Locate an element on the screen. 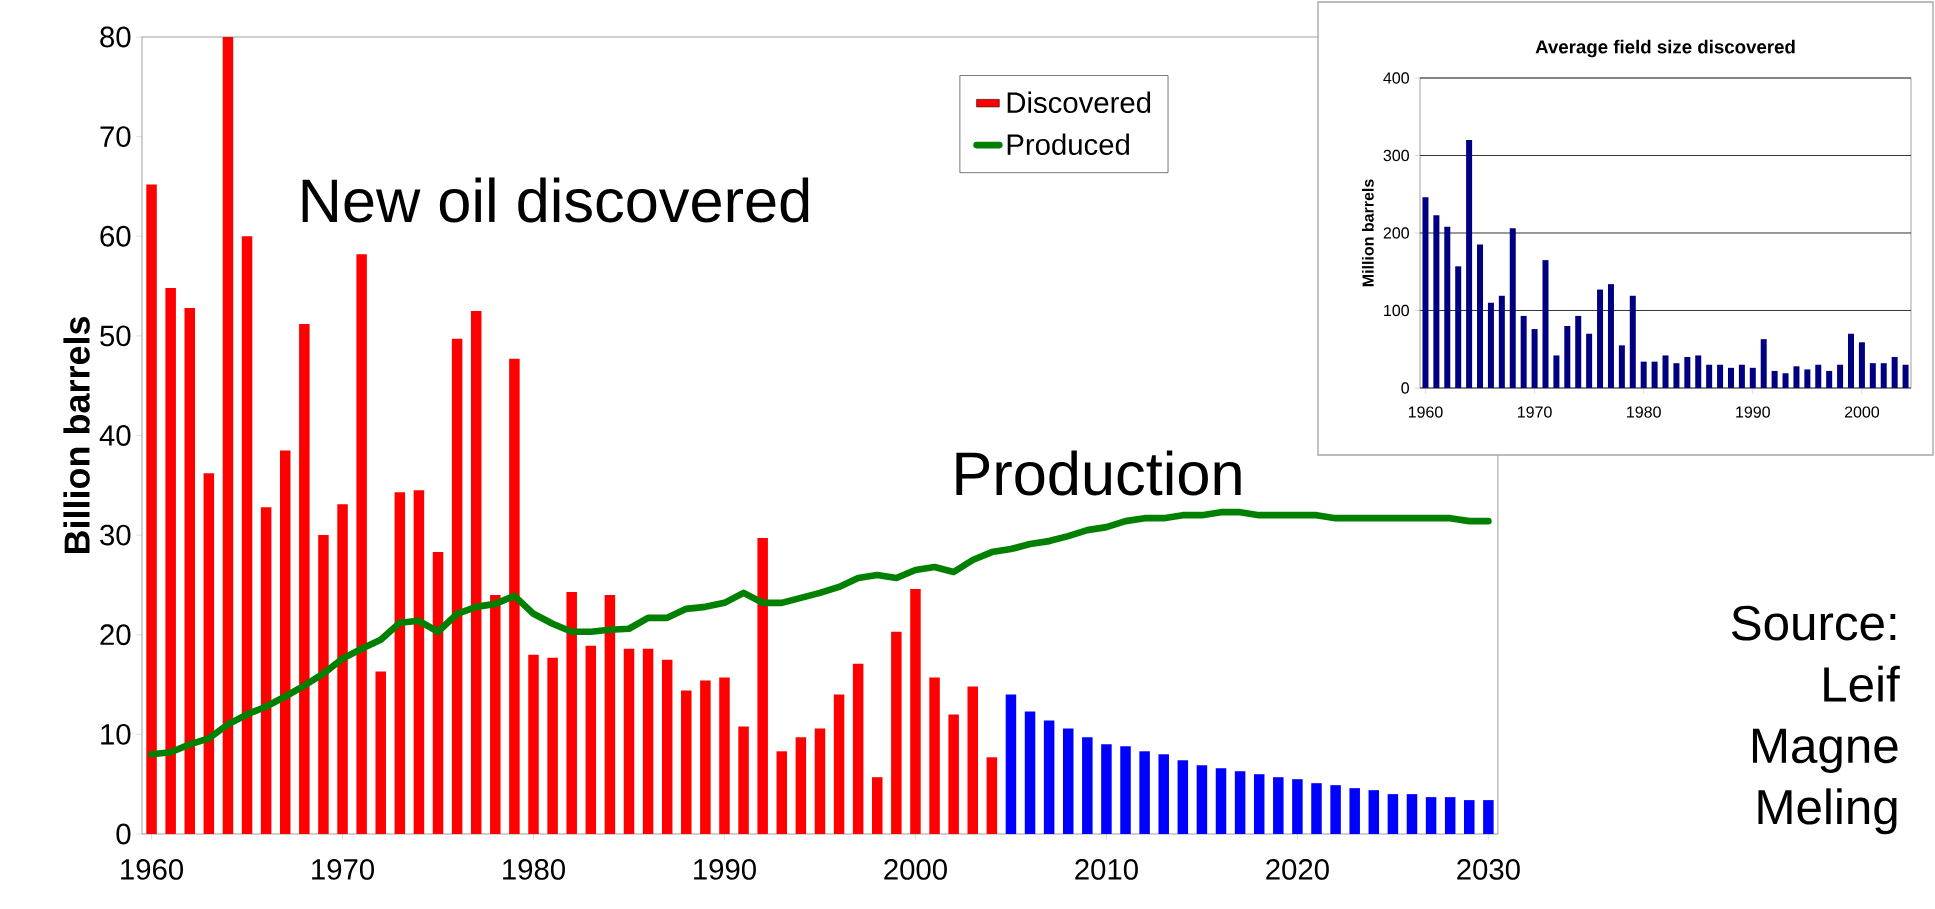 Image resolution: width=1935 pixels, height=909 pixels. y-tick-label: 100 is located at coordinates (1396, 310).